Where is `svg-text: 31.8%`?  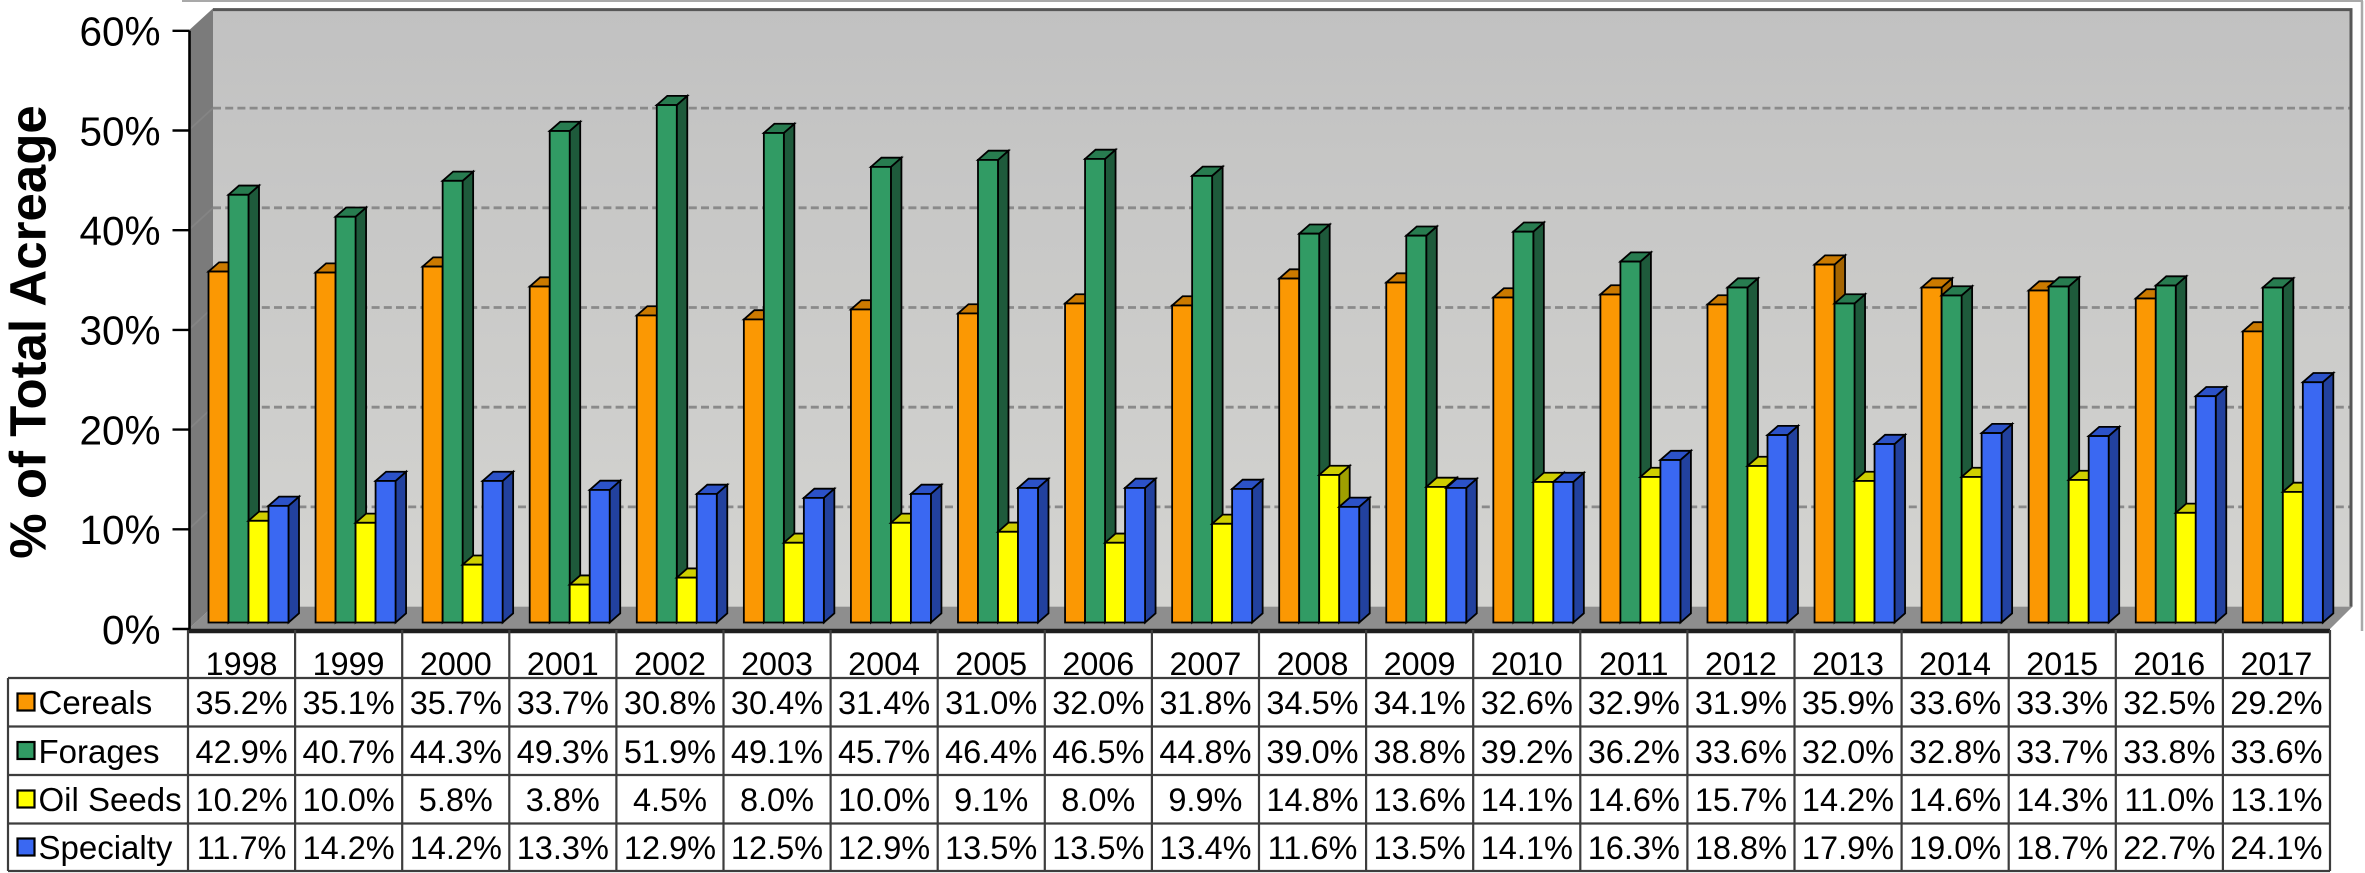
svg-text: 31.8% is located at coordinates (1205, 703).